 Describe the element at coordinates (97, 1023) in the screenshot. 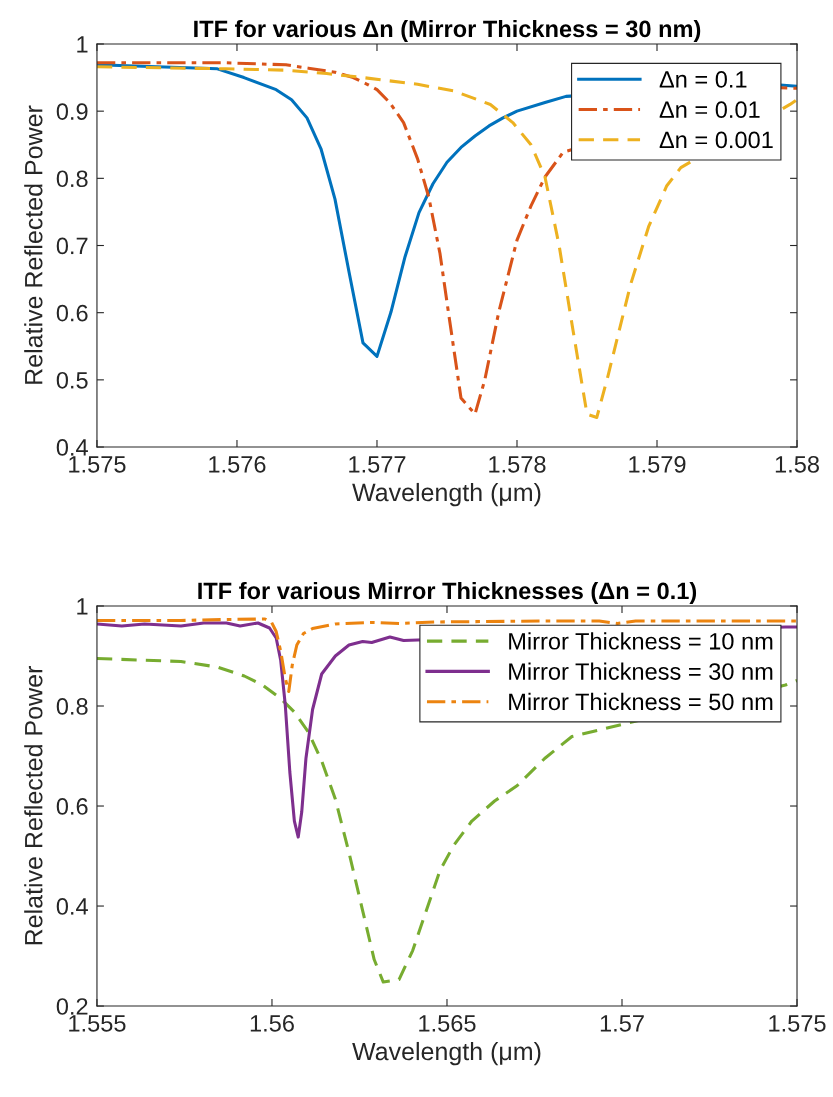

I see `x-tick-label: 1.555` at that location.